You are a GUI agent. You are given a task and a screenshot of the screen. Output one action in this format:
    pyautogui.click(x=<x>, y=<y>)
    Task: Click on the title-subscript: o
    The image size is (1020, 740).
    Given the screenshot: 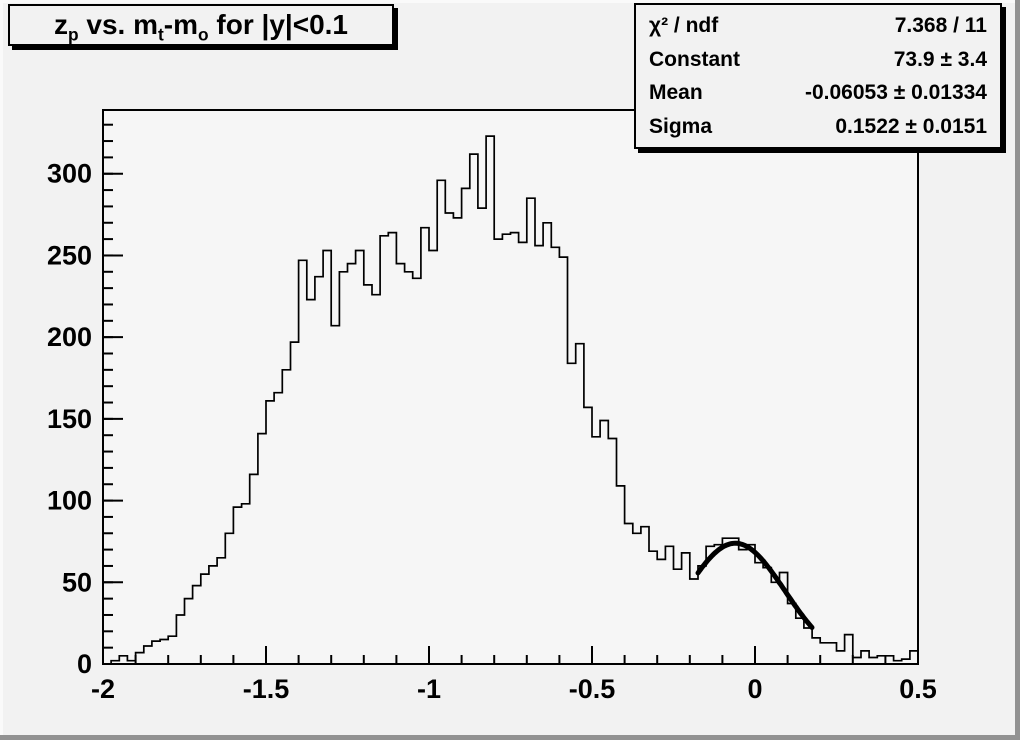 What is the action you would take?
    pyautogui.click(x=203, y=34)
    